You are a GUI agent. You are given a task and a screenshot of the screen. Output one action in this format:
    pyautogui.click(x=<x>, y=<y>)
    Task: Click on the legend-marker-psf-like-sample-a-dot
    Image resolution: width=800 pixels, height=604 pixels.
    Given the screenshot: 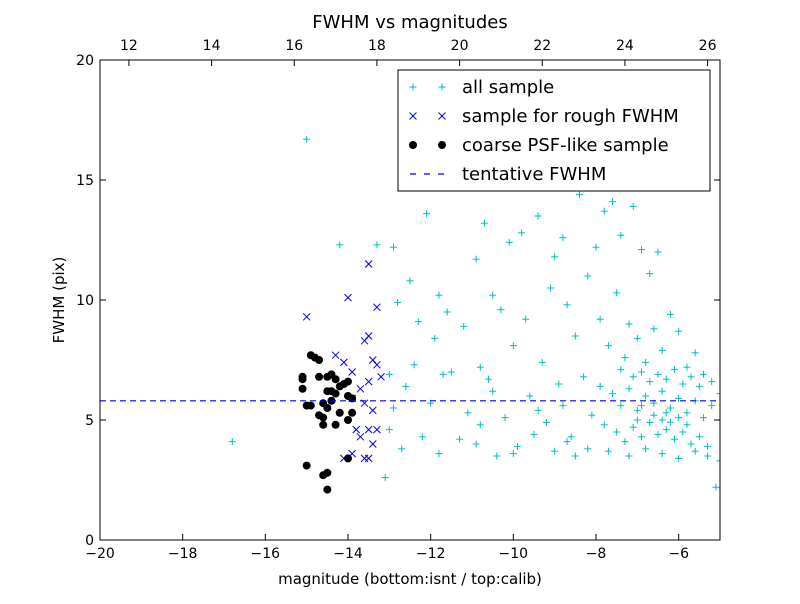 What is the action you would take?
    pyautogui.click(x=413, y=145)
    